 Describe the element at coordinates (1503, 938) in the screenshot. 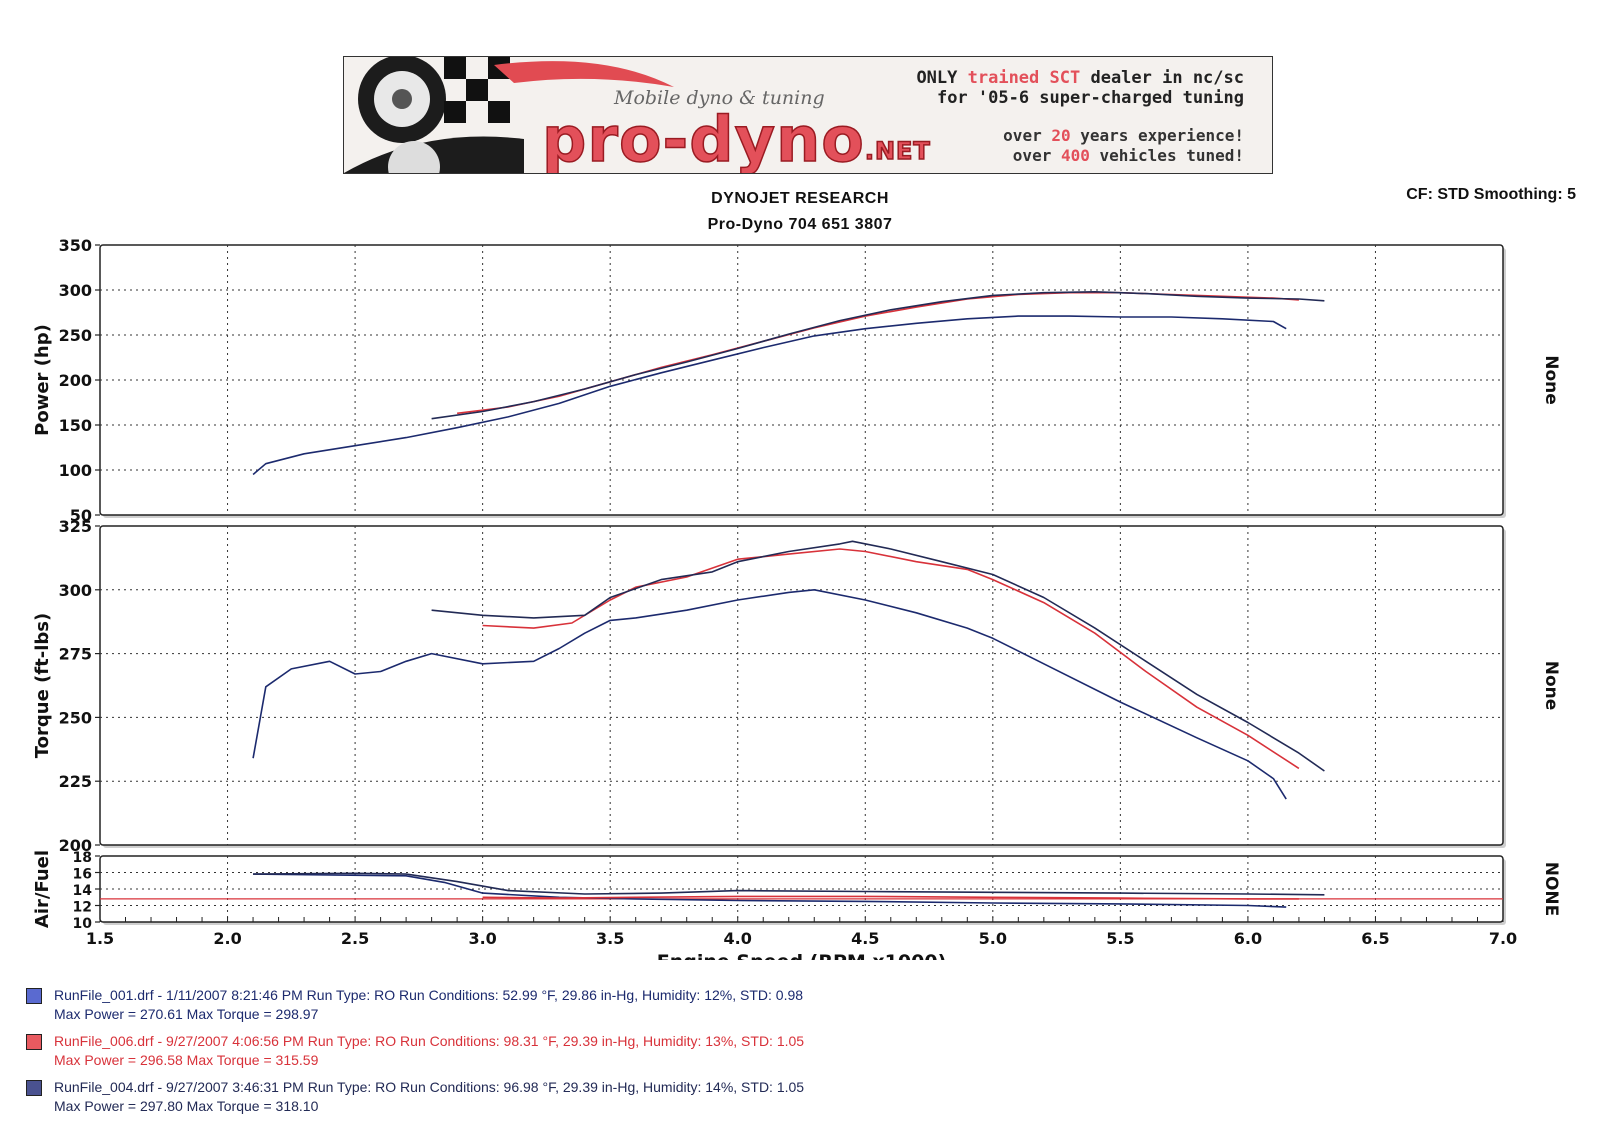

I see `x-tick-label: 7.0` at that location.